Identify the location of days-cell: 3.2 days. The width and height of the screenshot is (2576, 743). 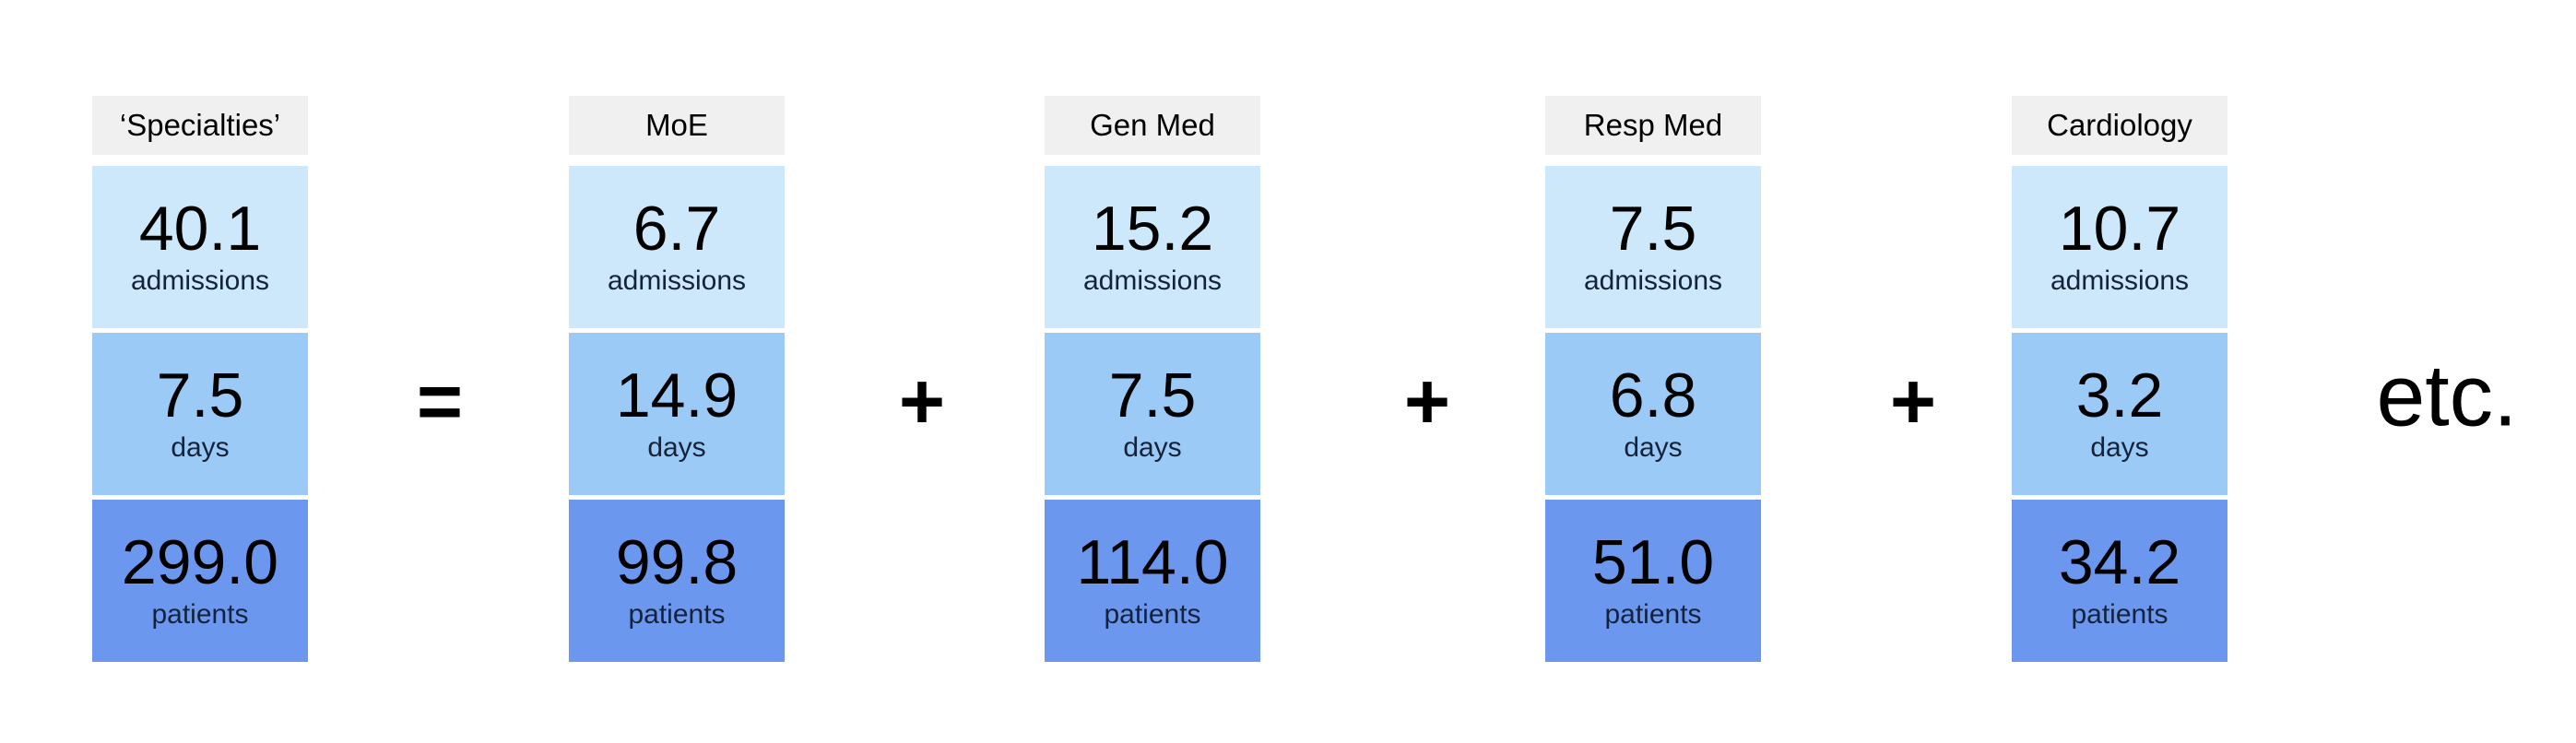
(2119, 414).